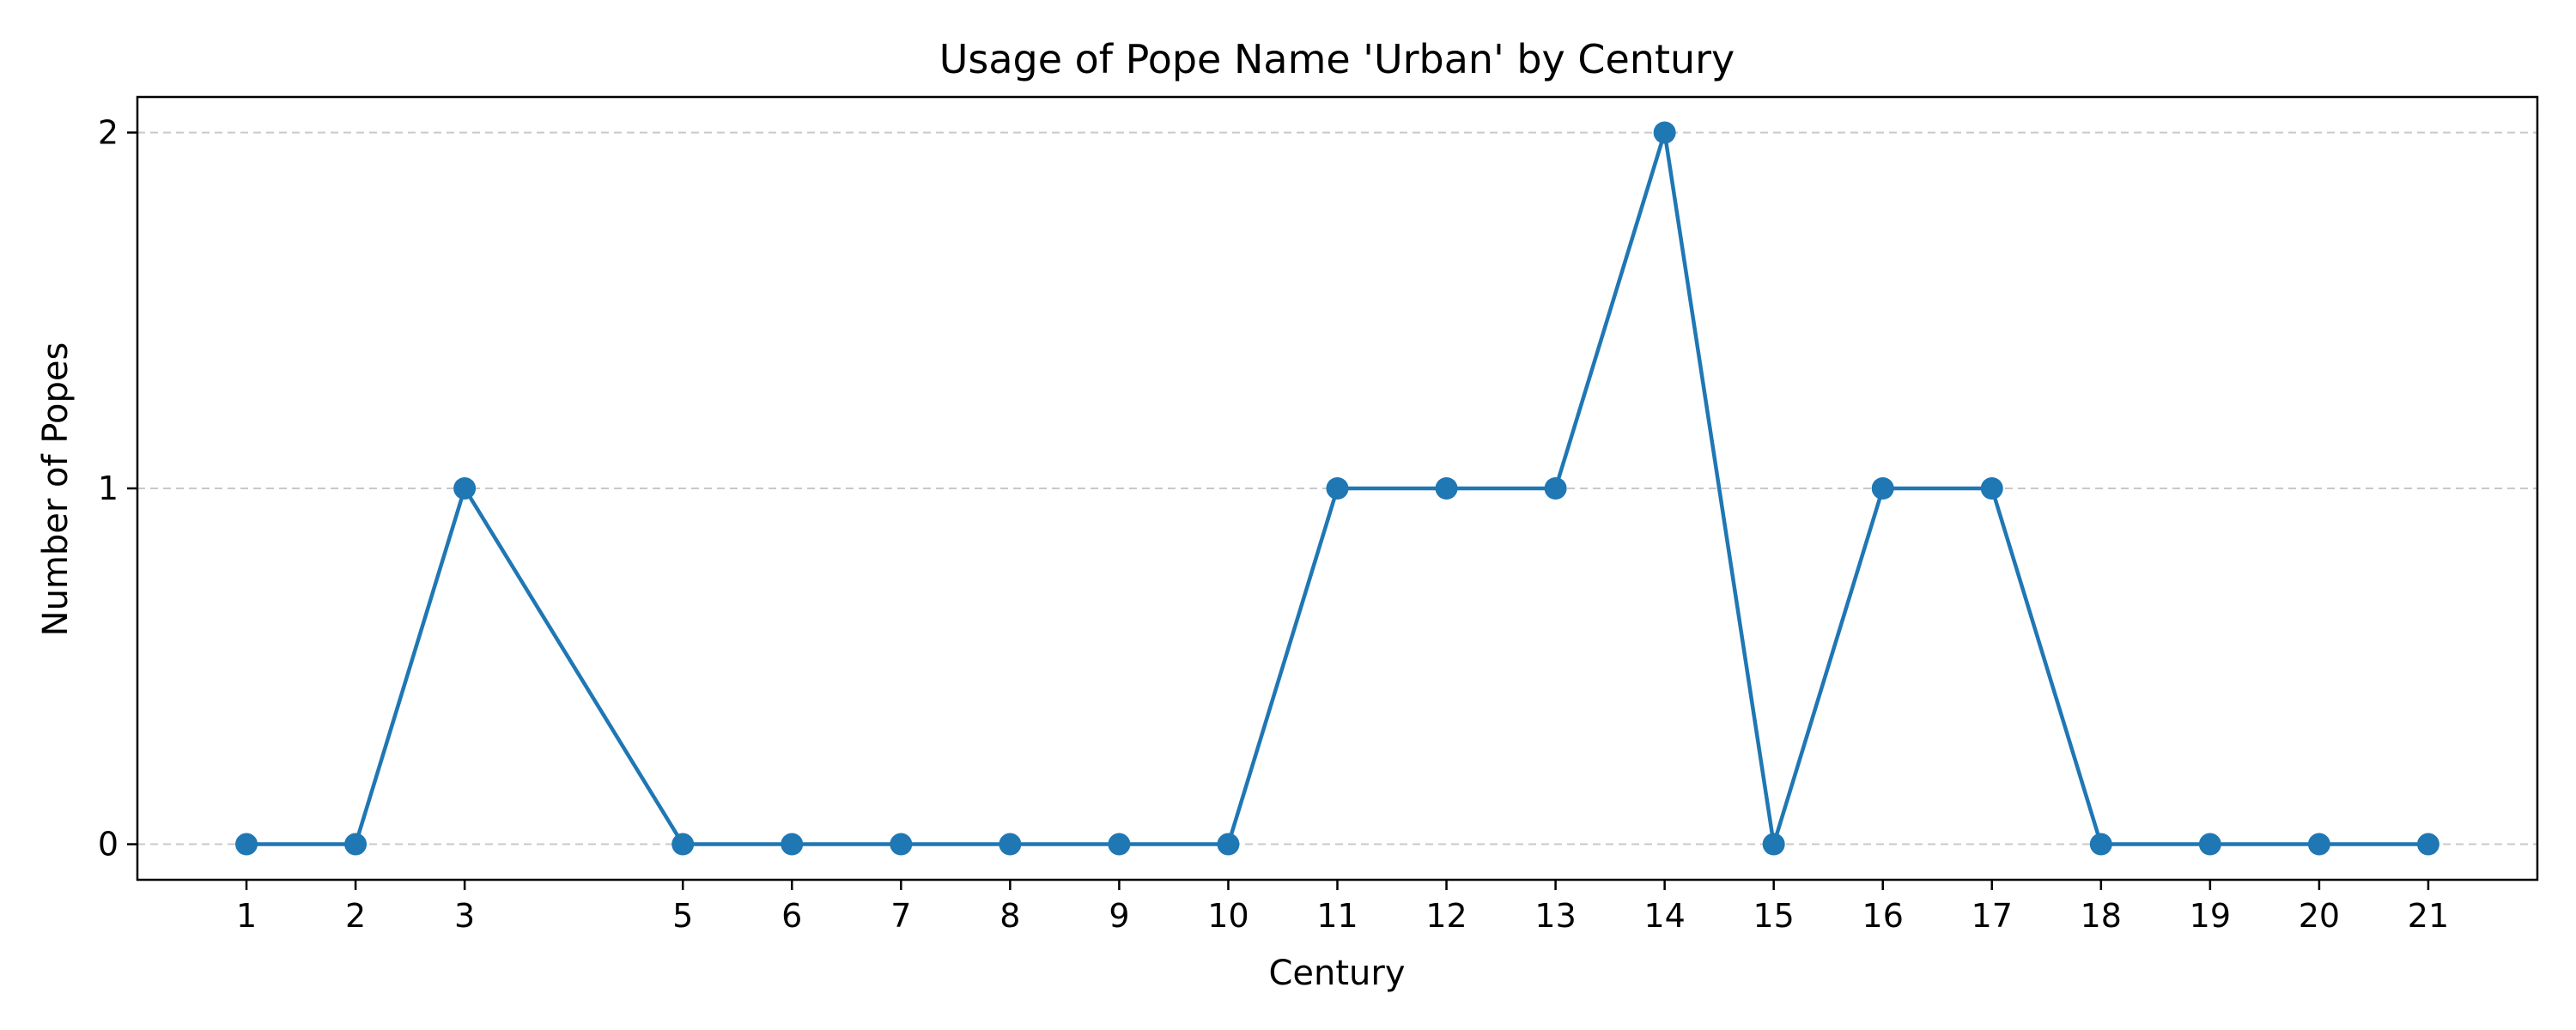 The image size is (2576, 1030). I want to click on x-tick-label: 12, so click(1446, 916).